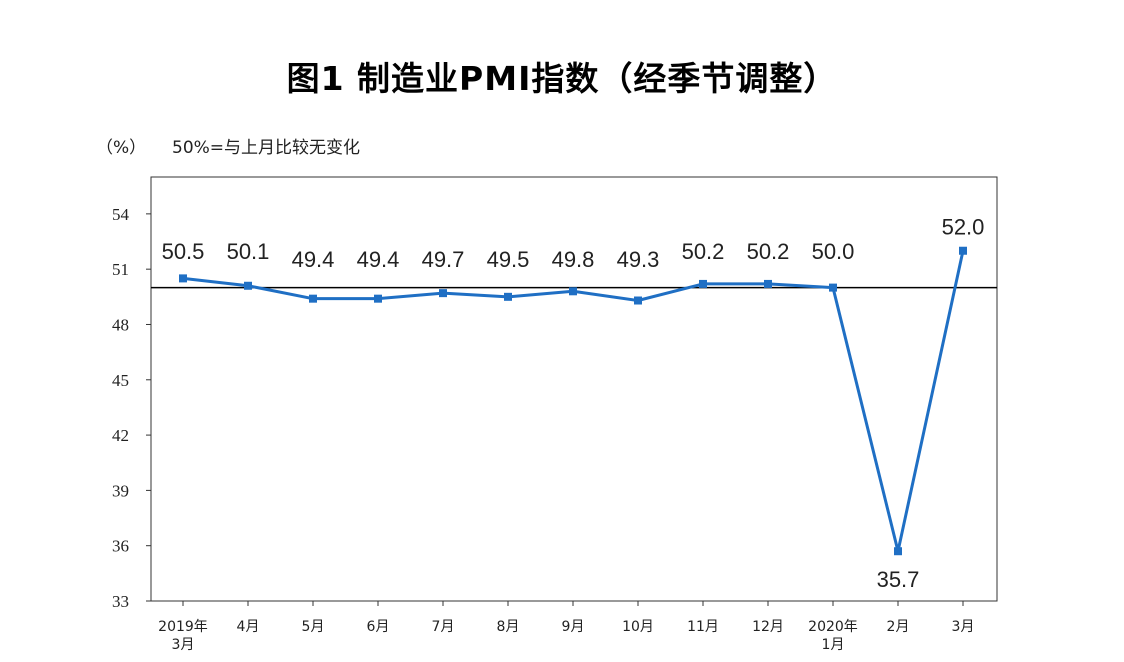 This screenshot has height=662, width=1124. Describe the element at coordinates (443, 259) in the screenshot. I see `data-label: 49.7` at that location.